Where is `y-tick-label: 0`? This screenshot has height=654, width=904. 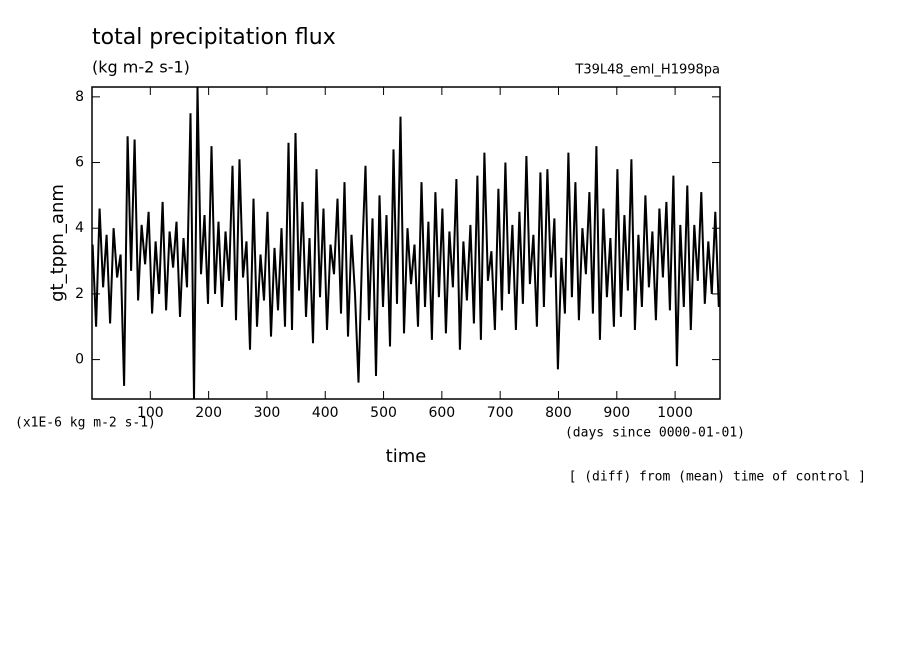
y-tick-label: 0 is located at coordinates (79, 360).